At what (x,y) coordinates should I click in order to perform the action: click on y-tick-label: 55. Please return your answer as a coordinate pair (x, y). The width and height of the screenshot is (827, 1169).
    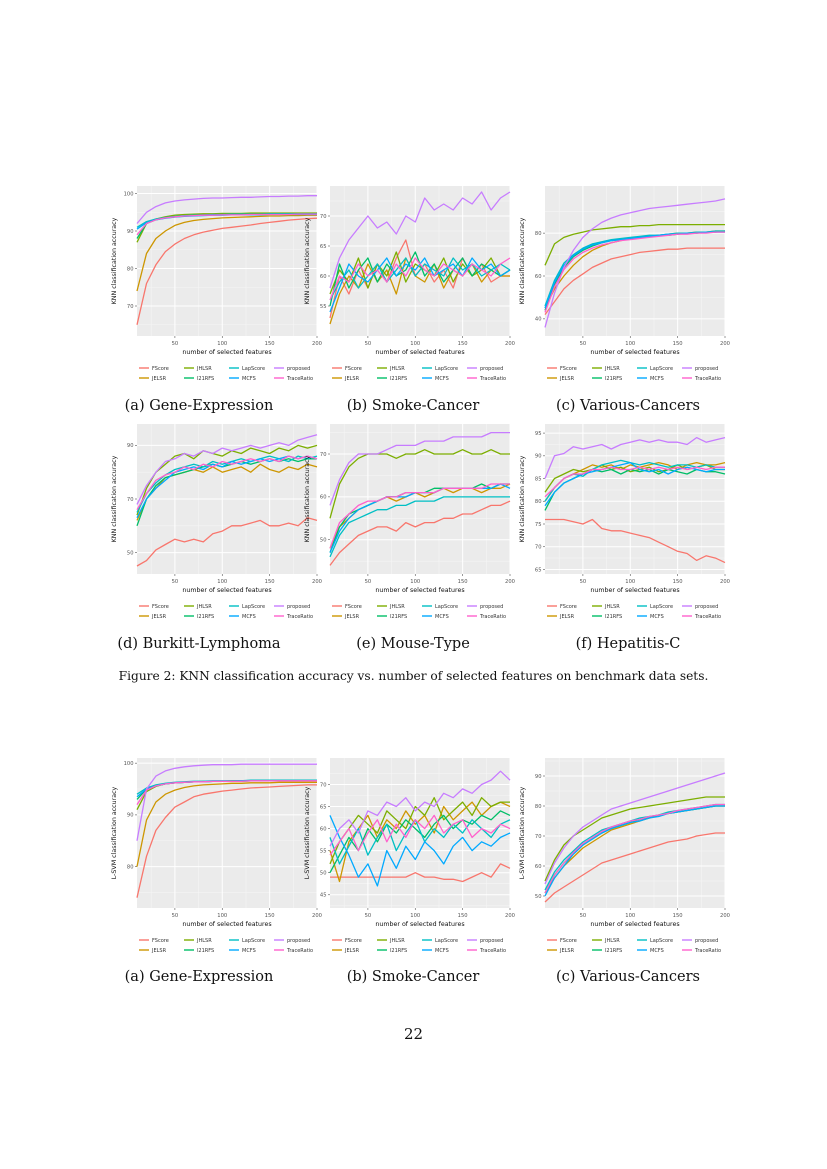
    Looking at the image, I should click on (323, 307).